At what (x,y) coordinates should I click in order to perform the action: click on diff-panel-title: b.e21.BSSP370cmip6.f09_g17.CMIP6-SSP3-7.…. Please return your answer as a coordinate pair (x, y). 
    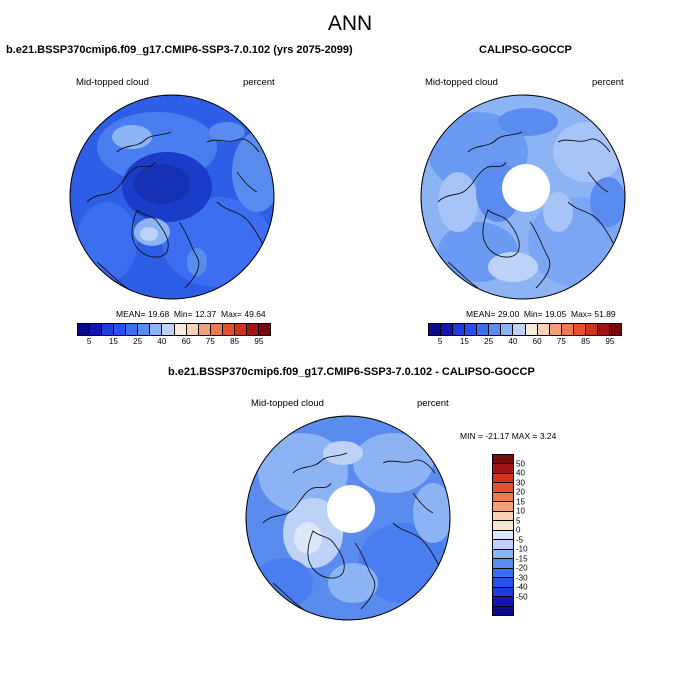
    Looking at the image, I should click on (351, 372).